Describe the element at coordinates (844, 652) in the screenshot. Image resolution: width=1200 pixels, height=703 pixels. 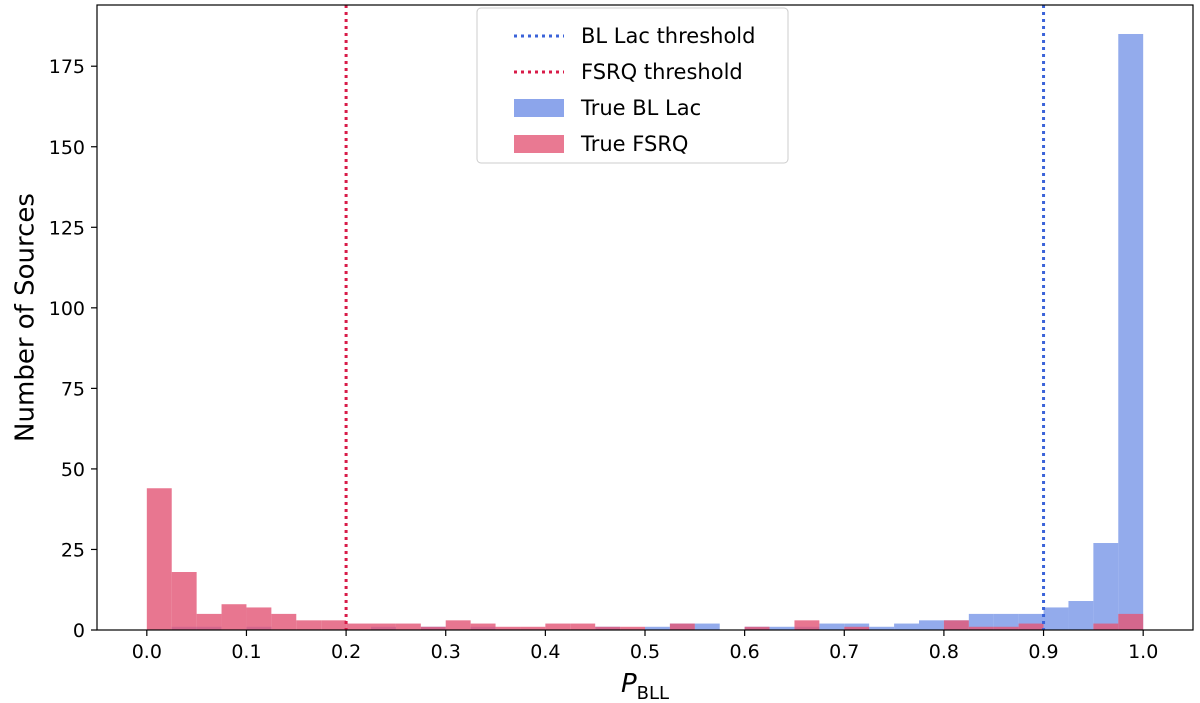
I see `x-tick-label: 0.7` at that location.